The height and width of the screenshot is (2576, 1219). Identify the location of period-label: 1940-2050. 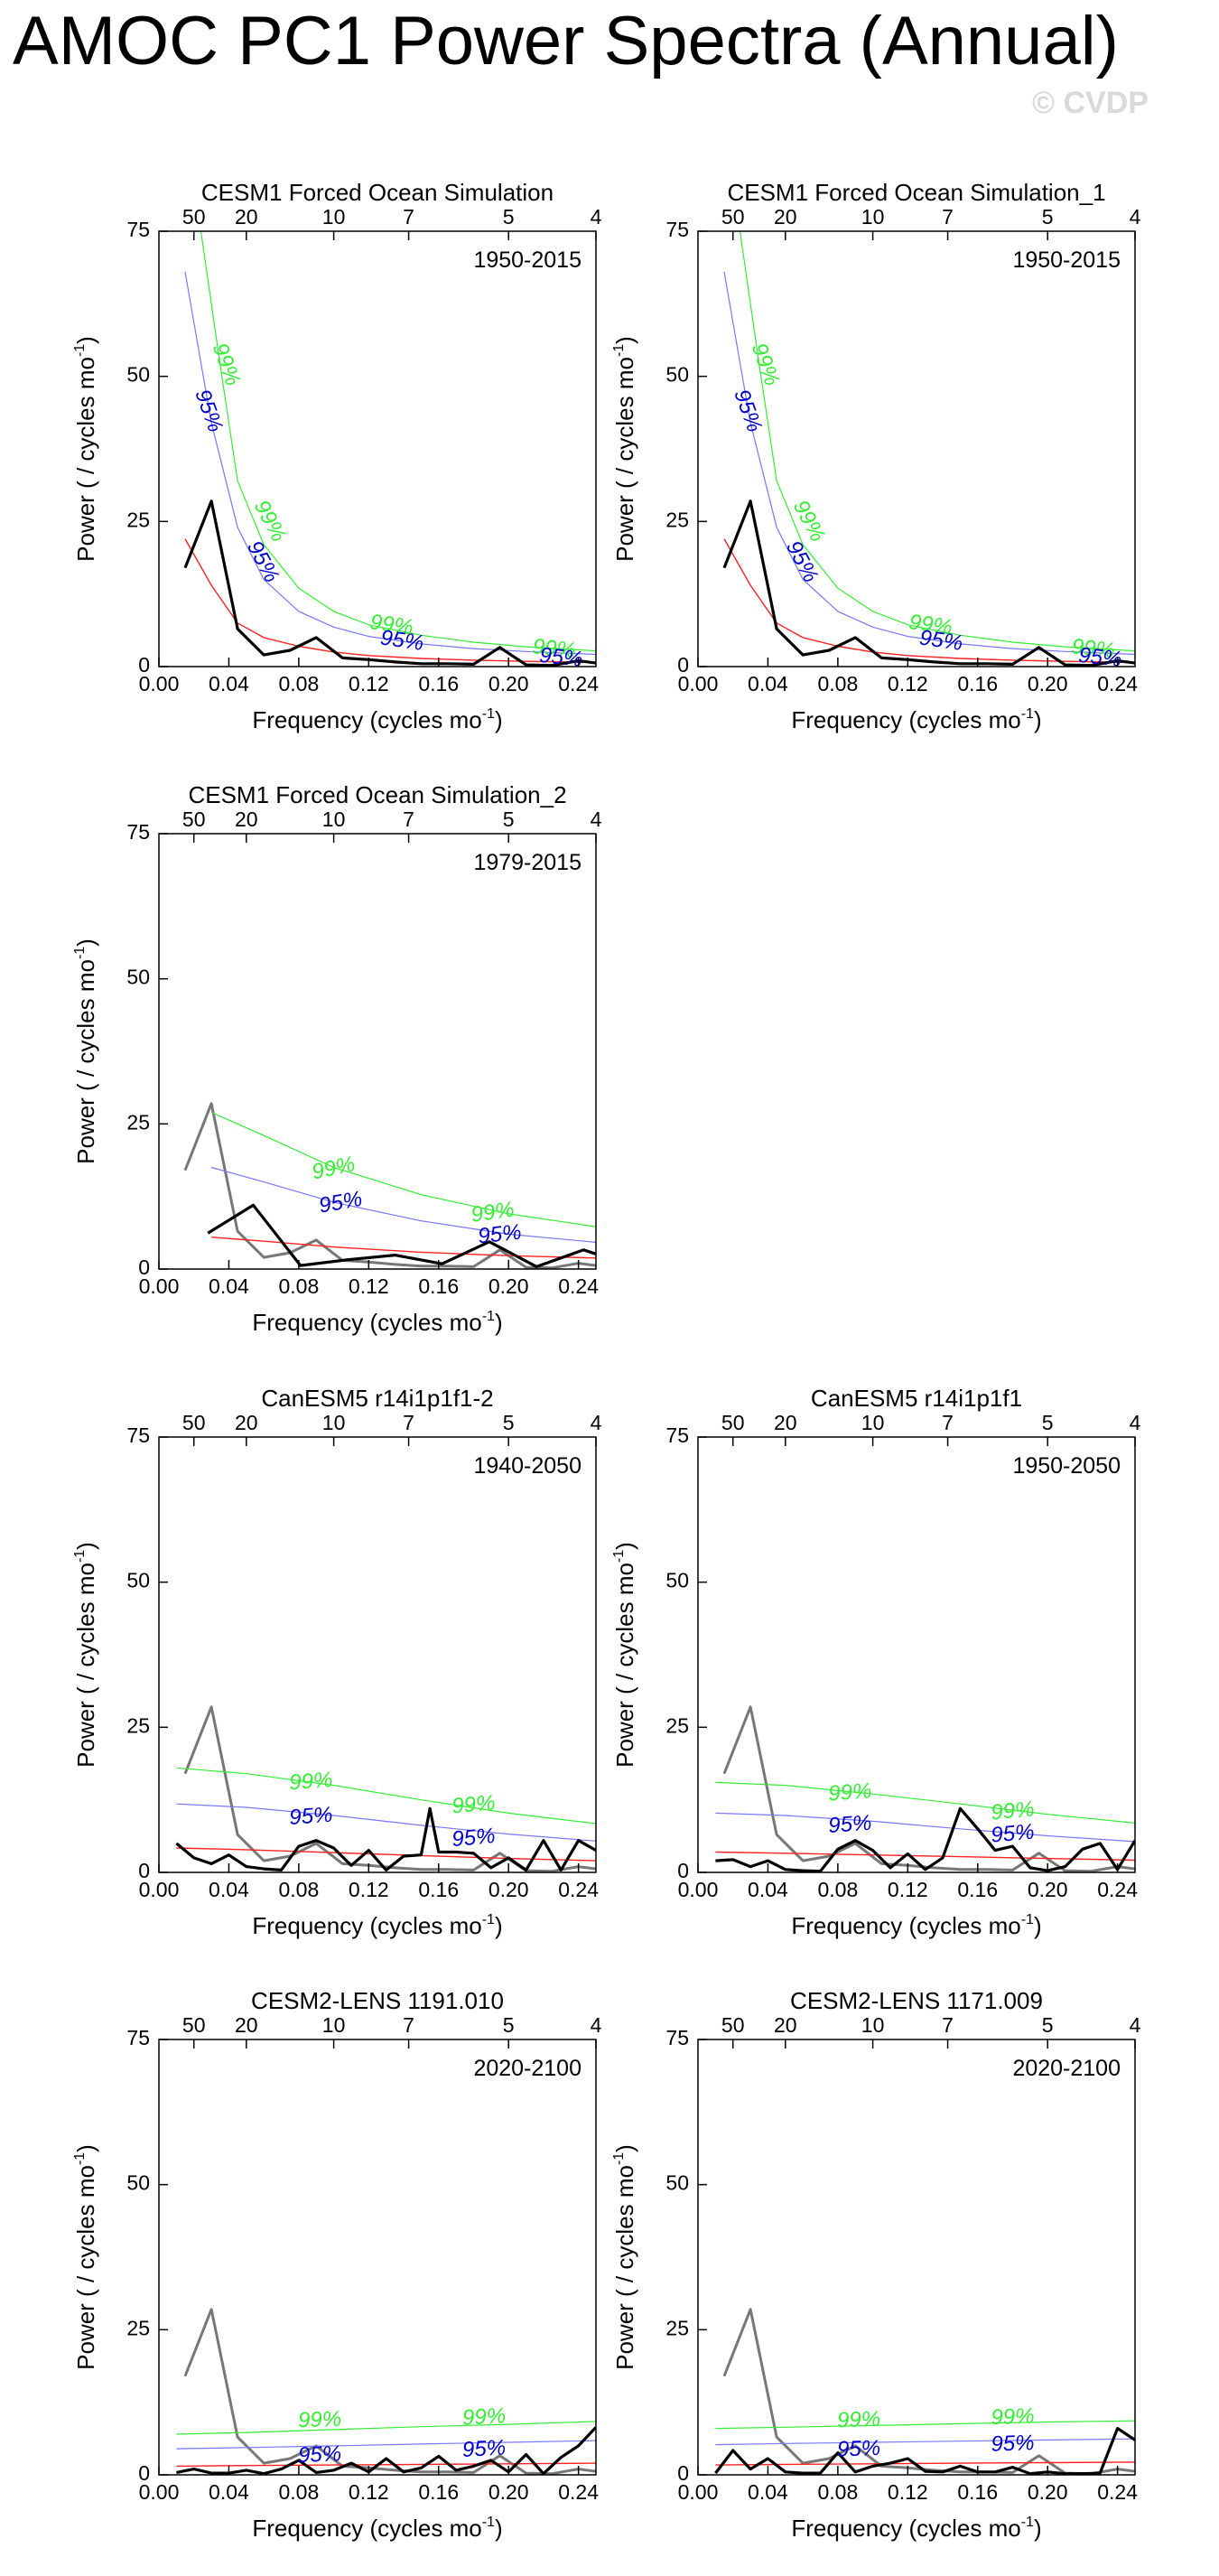
(527, 1466).